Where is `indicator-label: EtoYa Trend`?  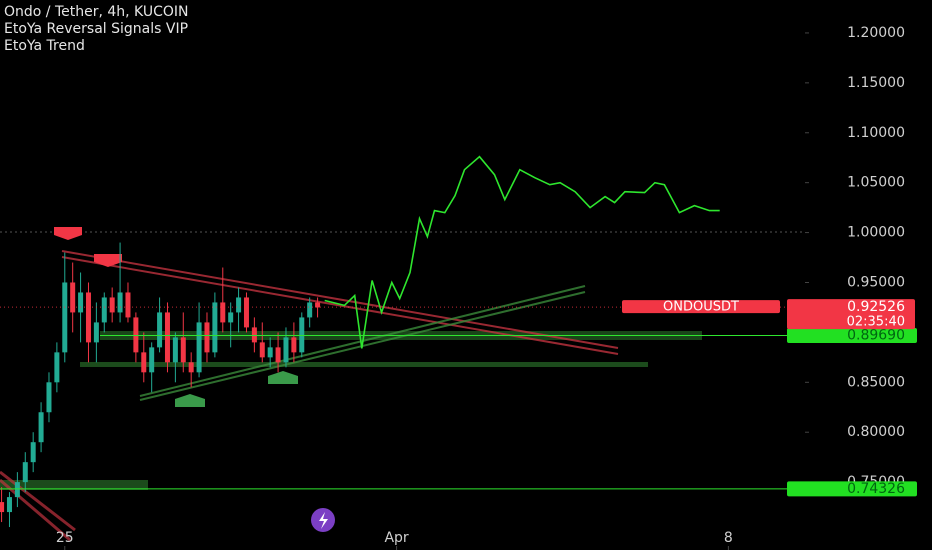 indicator-label: EtoYa Trend is located at coordinates (44, 46).